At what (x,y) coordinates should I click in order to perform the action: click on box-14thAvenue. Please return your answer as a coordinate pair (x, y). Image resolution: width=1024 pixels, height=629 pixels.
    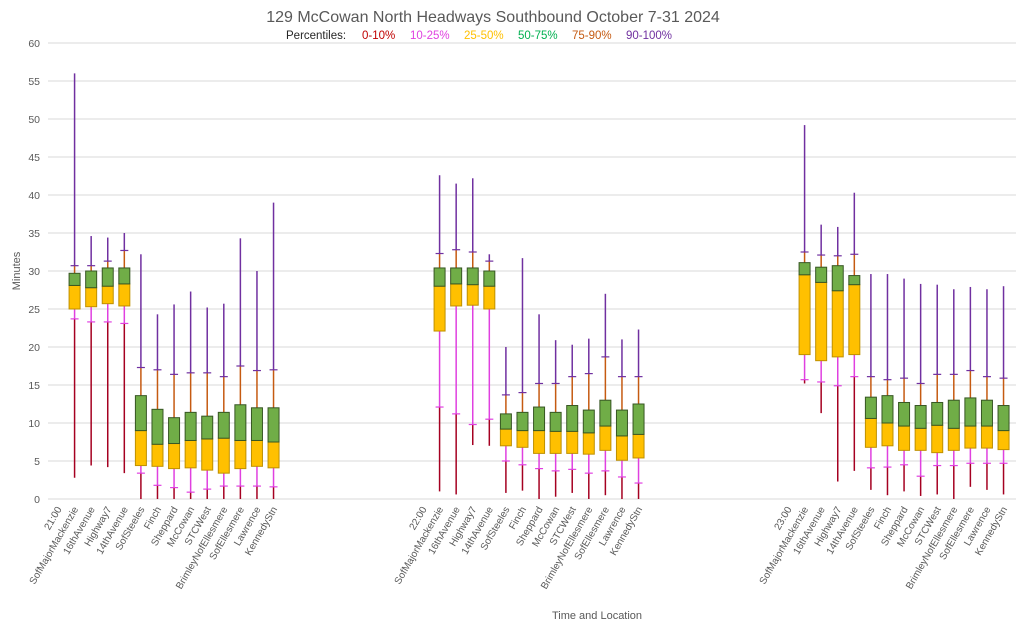
    Looking at the image, I should click on (489, 350).